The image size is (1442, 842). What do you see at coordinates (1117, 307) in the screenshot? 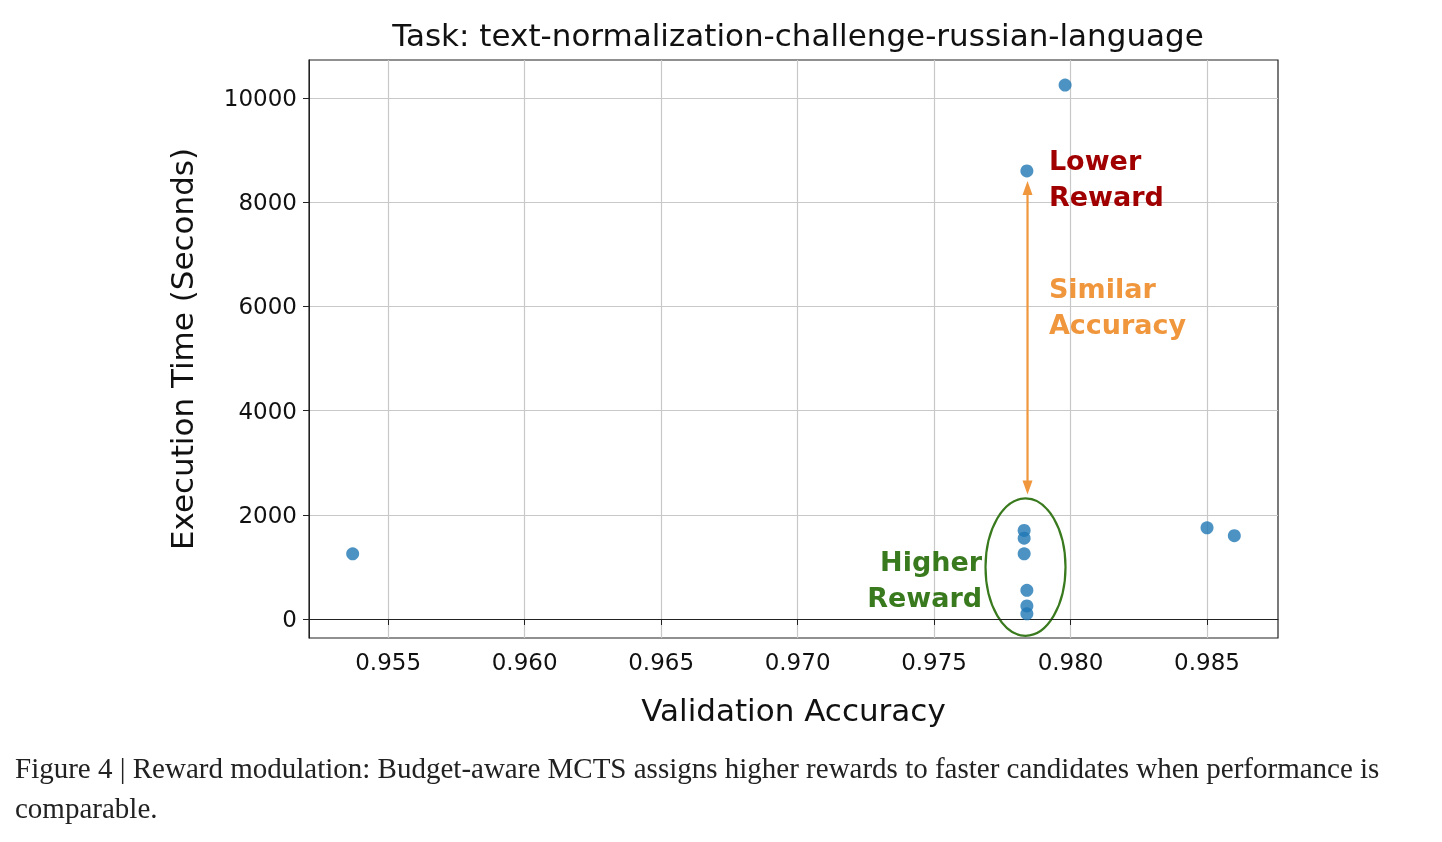
I see `annotation: Similar Accuracy` at bounding box center [1117, 307].